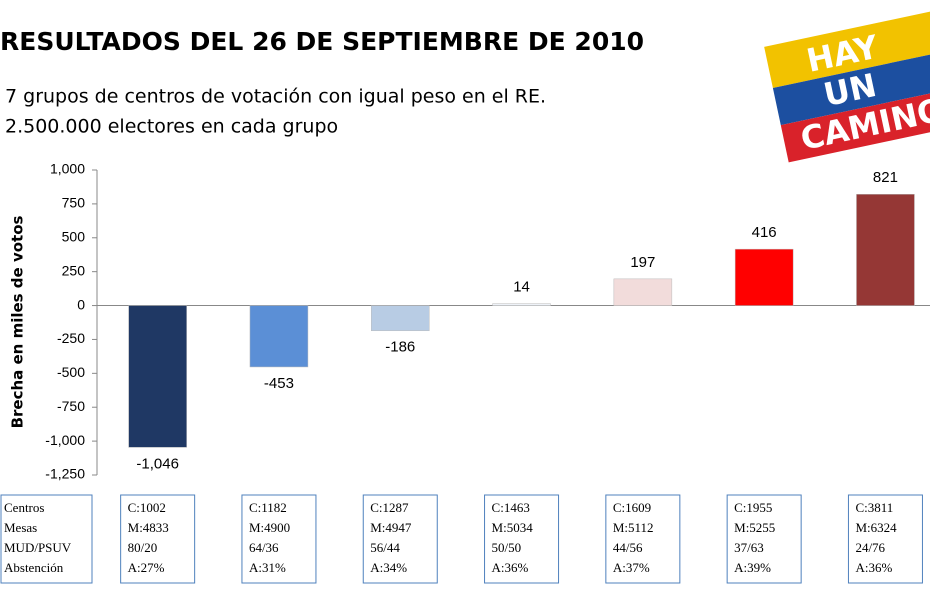 The height and width of the screenshot is (595, 930). What do you see at coordinates (753, 507) in the screenshot?
I see `info-cell: C:1955` at bounding box center [753, 507].